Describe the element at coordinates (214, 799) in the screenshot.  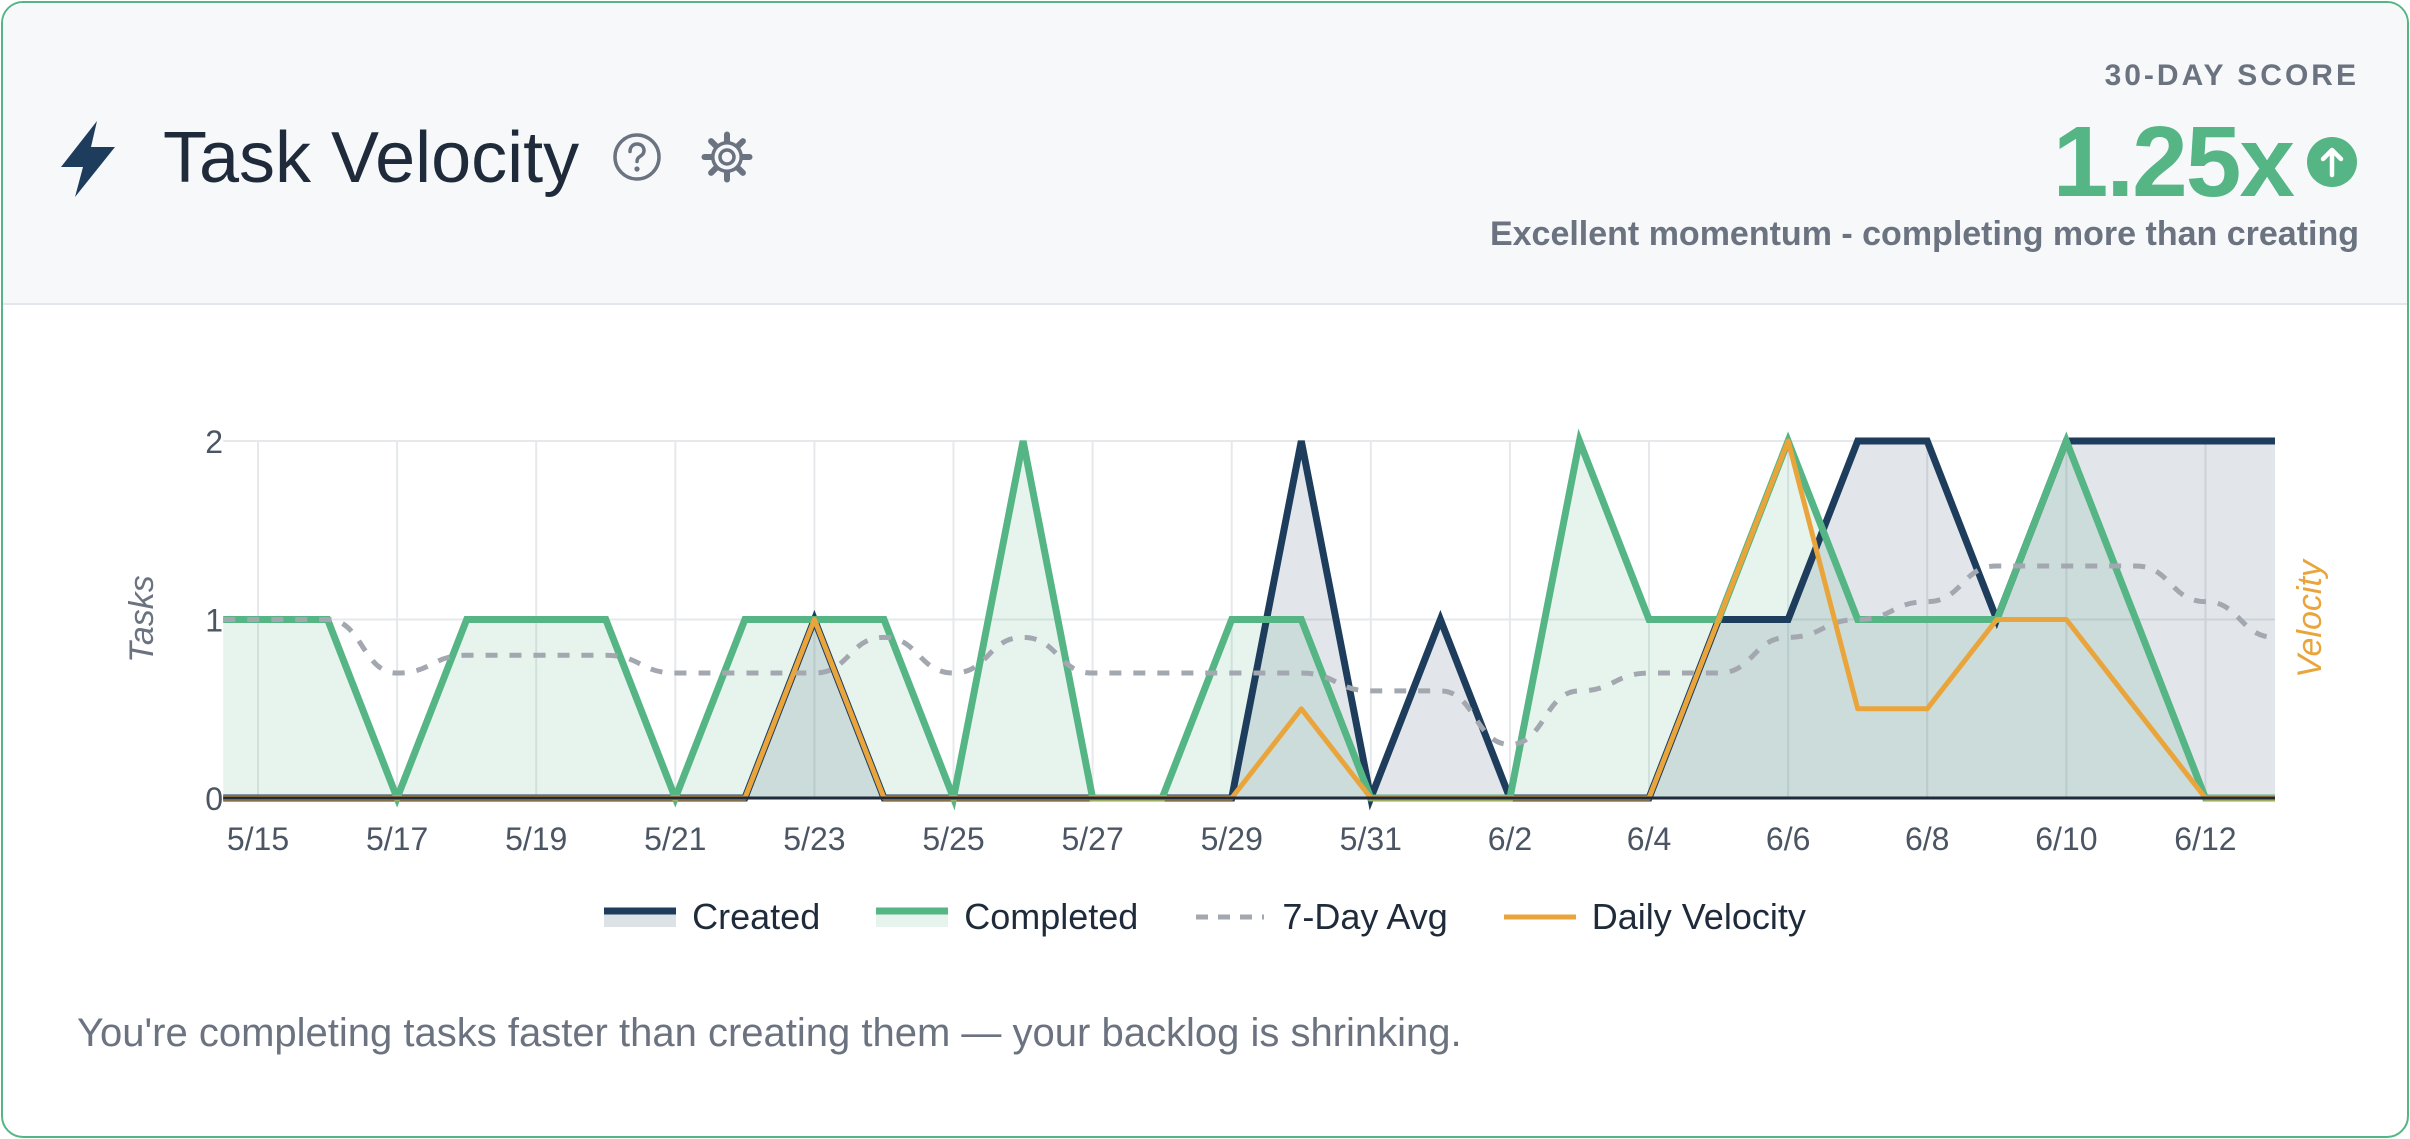
I see `y-tick-label: 0` at that location.